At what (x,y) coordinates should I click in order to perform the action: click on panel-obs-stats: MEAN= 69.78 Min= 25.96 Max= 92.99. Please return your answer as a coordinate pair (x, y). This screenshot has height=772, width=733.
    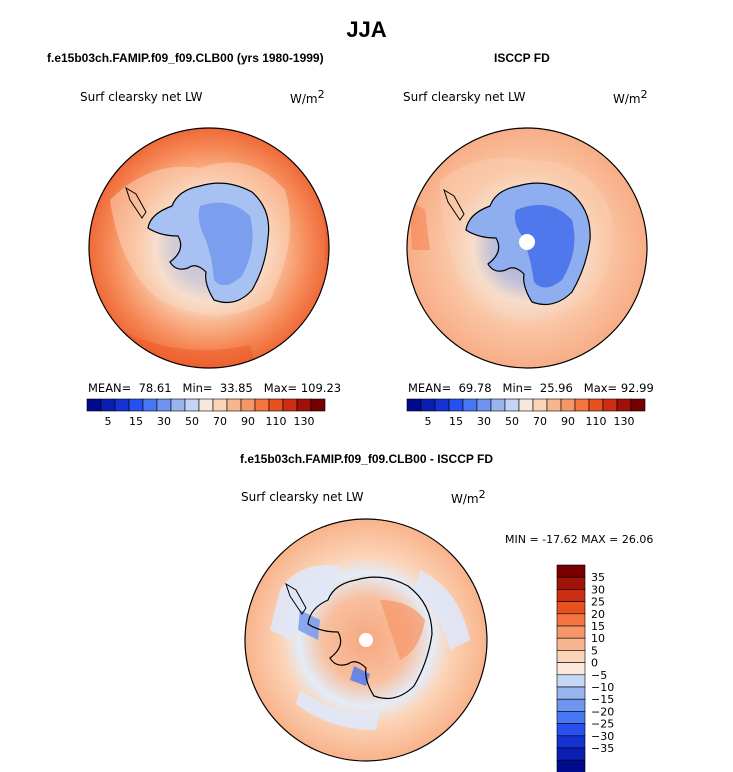
    Looking at the image, I should click on (531, 388).